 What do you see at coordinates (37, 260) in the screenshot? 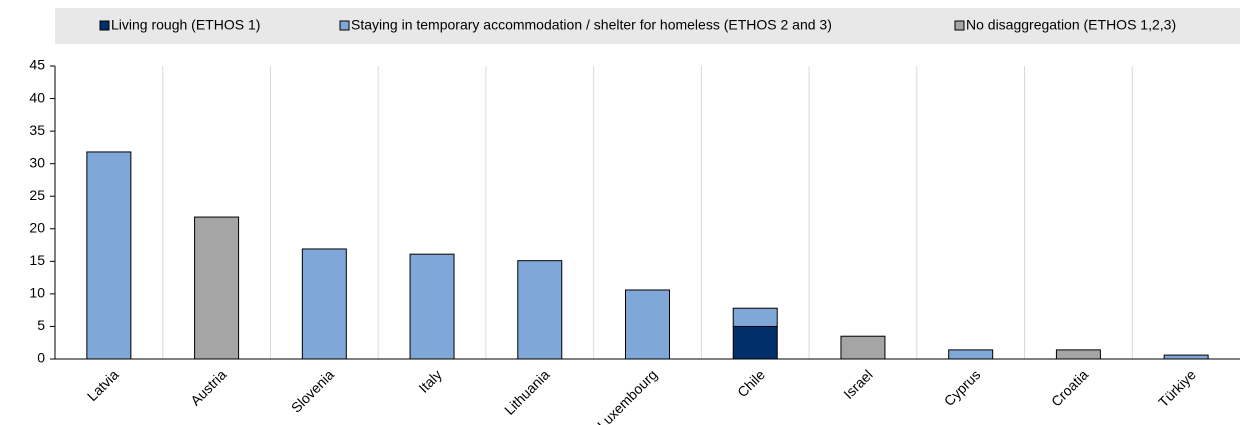
I see `y-tick-label: 15` at bounding box center [37, 260].